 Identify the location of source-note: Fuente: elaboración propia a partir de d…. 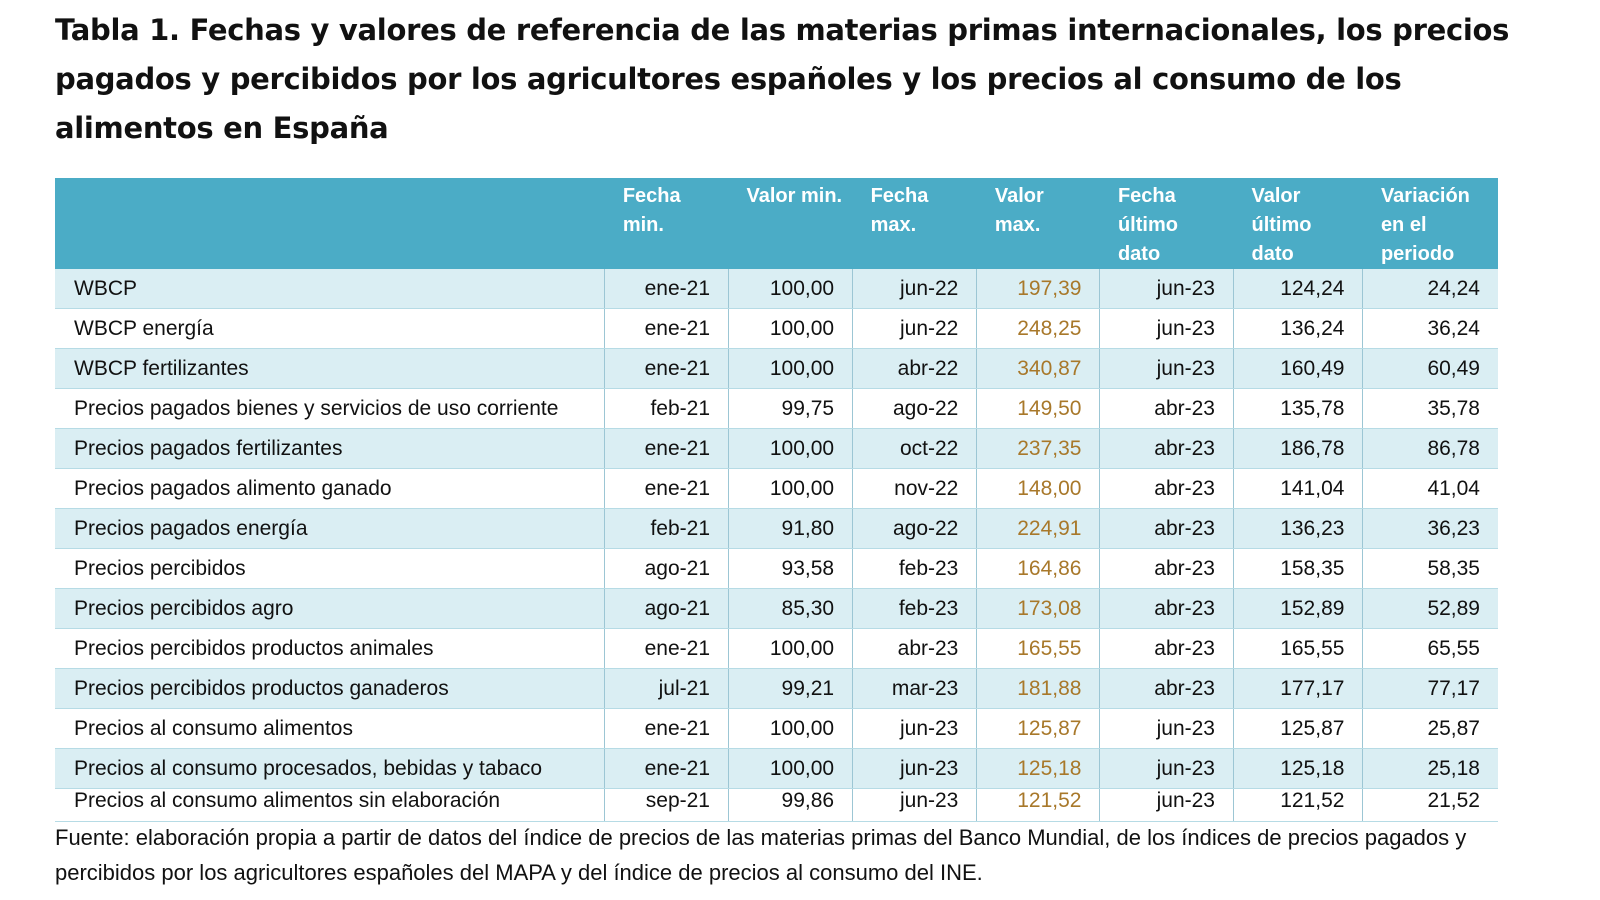
(761, 855).